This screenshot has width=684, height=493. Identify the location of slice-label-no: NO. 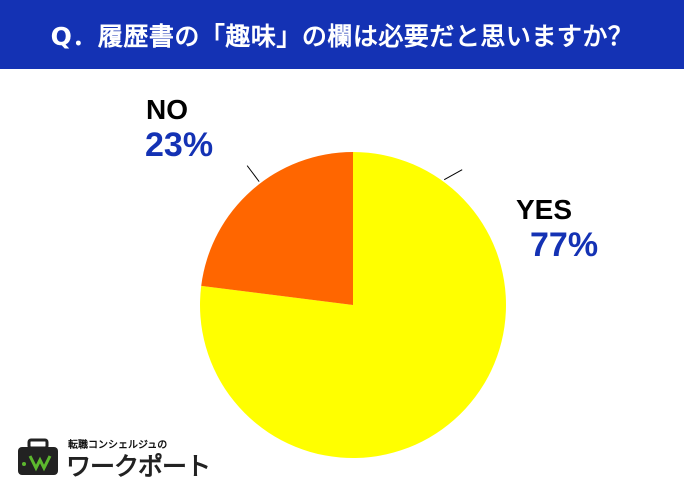
(167, 109).